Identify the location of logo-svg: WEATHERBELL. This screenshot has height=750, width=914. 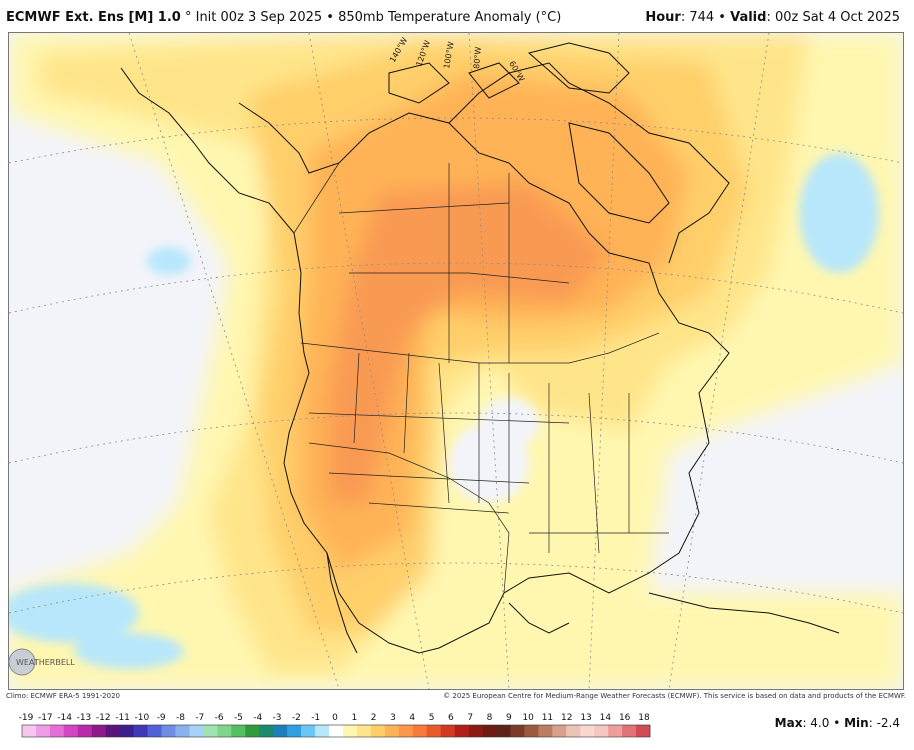
(41, 662).